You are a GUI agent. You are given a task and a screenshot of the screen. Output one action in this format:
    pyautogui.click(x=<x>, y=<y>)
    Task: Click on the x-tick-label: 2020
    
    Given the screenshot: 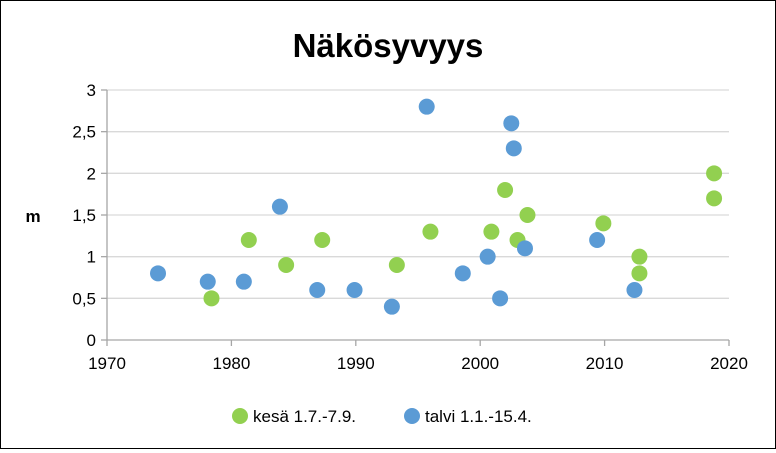 What is the action you would take?
    pyautogui.click(x=729, y=363)
    